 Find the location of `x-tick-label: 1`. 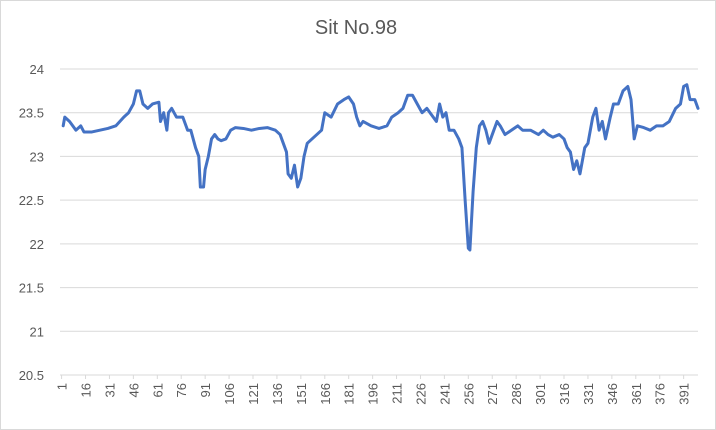

x-tick-label: 1 is located at coordinates (62, 386).